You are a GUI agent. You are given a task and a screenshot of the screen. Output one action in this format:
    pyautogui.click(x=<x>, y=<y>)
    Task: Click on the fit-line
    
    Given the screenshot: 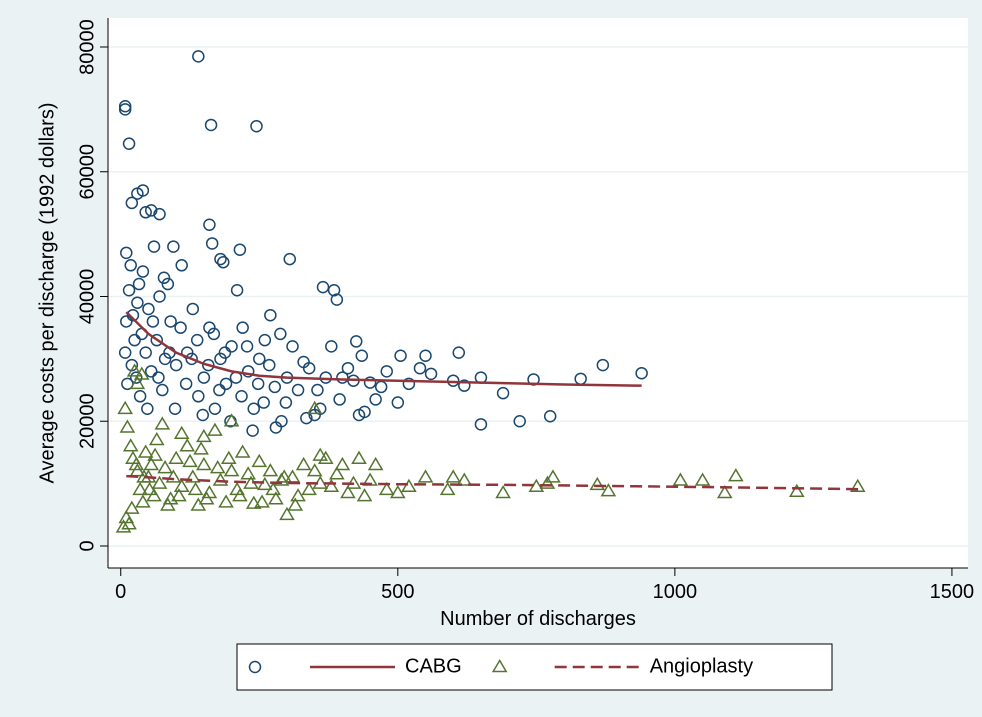 What is the action you would take?
    pyautogui.click(x=383, y=349)
    